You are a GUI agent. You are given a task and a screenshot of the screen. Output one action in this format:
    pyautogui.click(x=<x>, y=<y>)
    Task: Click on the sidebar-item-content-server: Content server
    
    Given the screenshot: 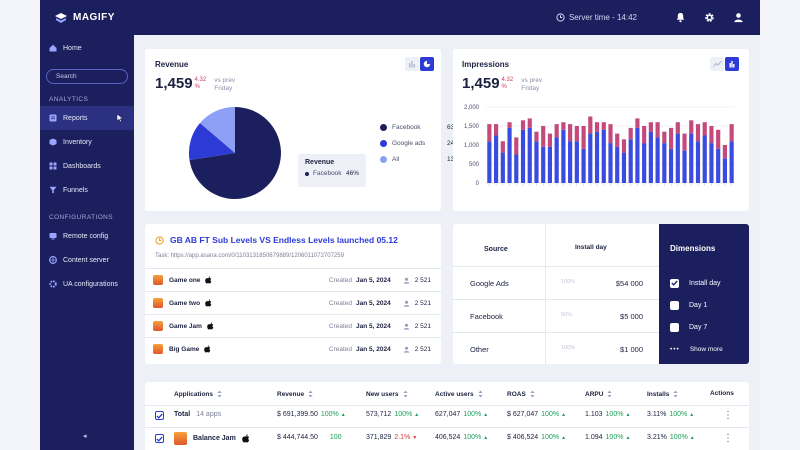 What is the action you would take?
    pyautogui.click(x=87, y=260)
    